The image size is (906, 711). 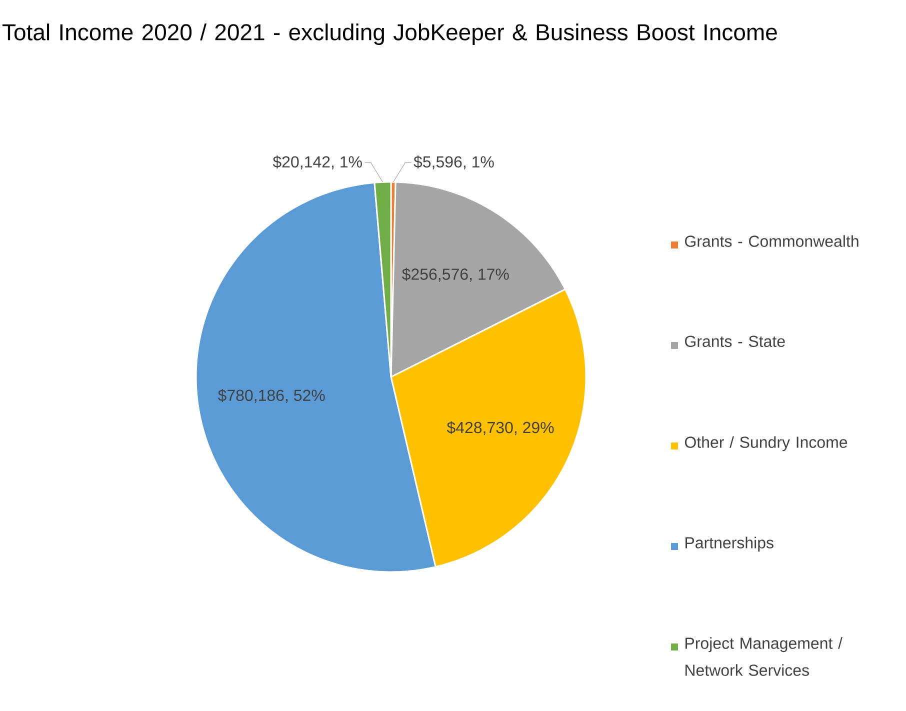 What do you see at coordinates (389, 34) in the screenshot?
I see `chart-title: Total Income 2020 / 2021 - excluding JobKeeper & Business Boost Income` at bounding box center [389, 34].